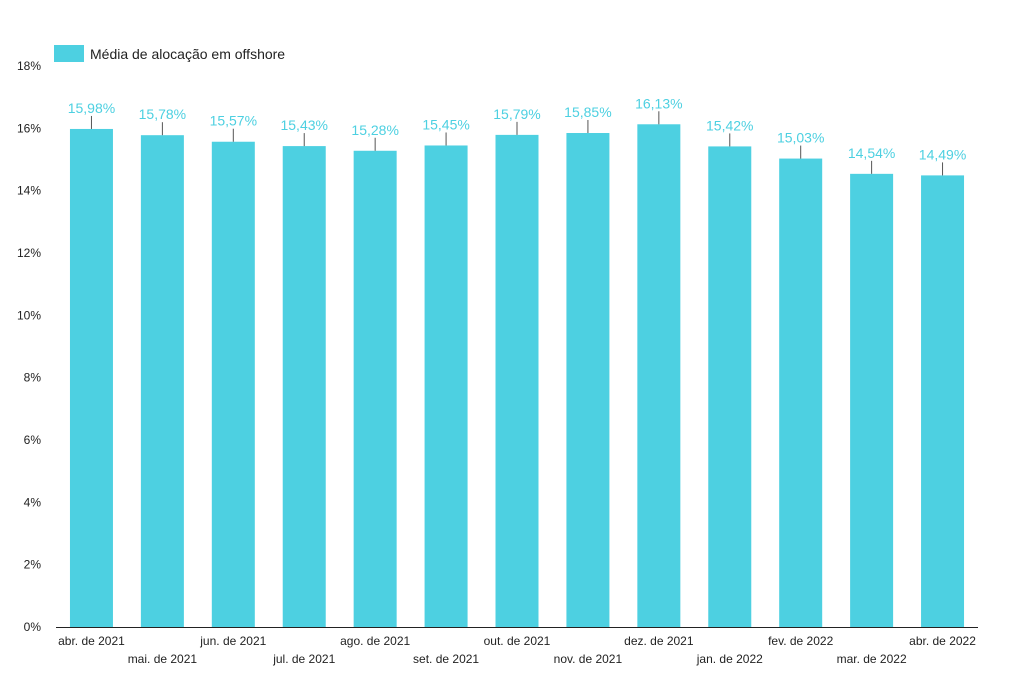 The height and width of the screenshot is (679, 1024). Describe the element at coordinates (33, 378) in the screenshot. I see `y-tick-label: 8%` at that location.